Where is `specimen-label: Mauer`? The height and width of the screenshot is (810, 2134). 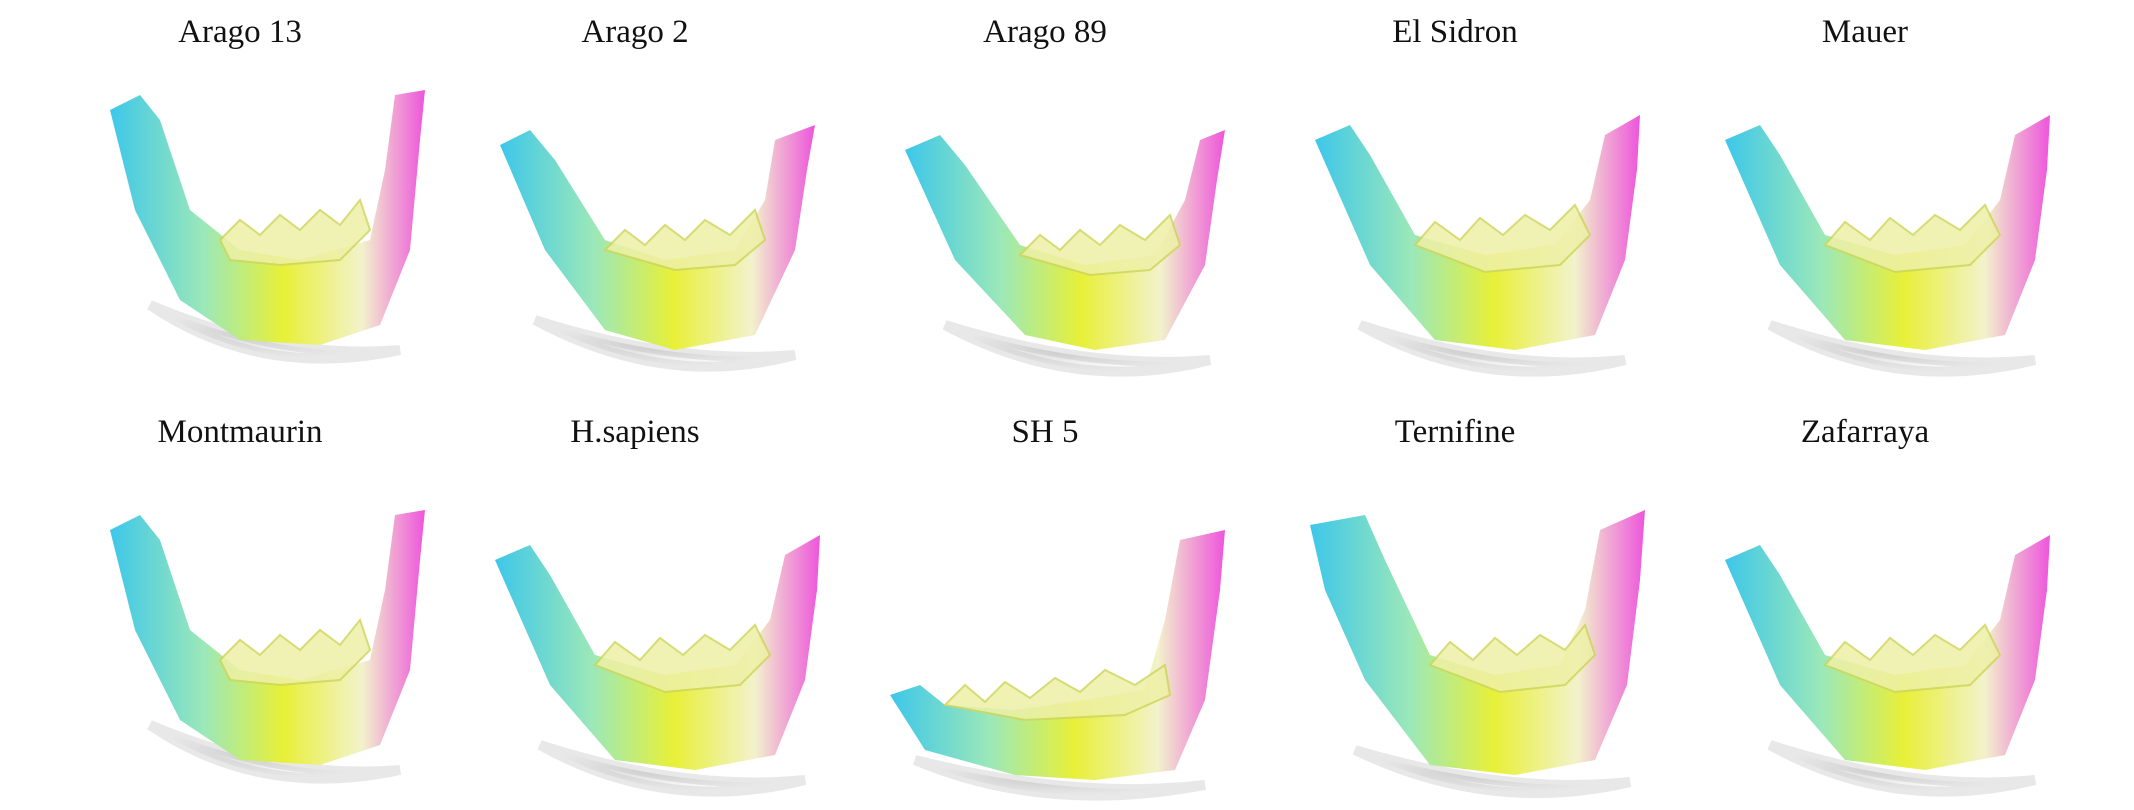
specimen-label: Mauer is located at coordinates (1865, 32).